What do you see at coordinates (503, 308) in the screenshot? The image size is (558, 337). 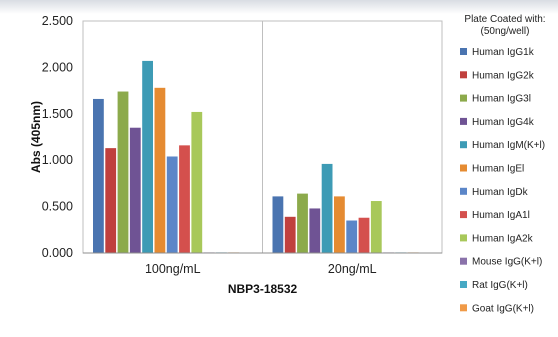 I see `legend-label: Goat IgG(K+l)` at bounding box center [503, 308].